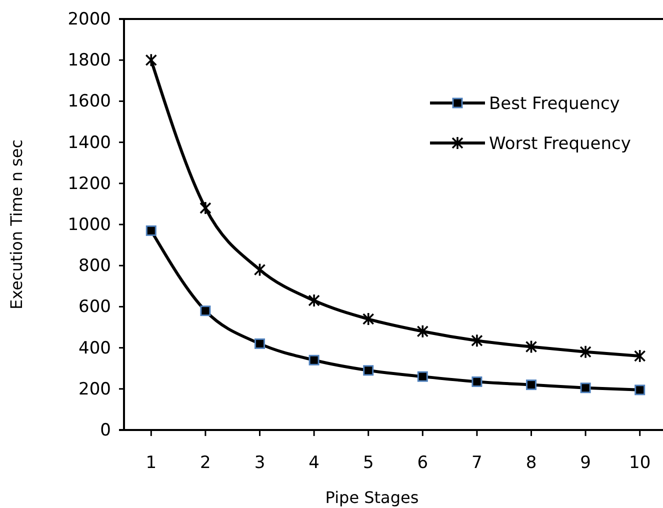 The height and width of the screenshot is (508, 663). I want to click on x-tick-label: 5, so click(368, 463).